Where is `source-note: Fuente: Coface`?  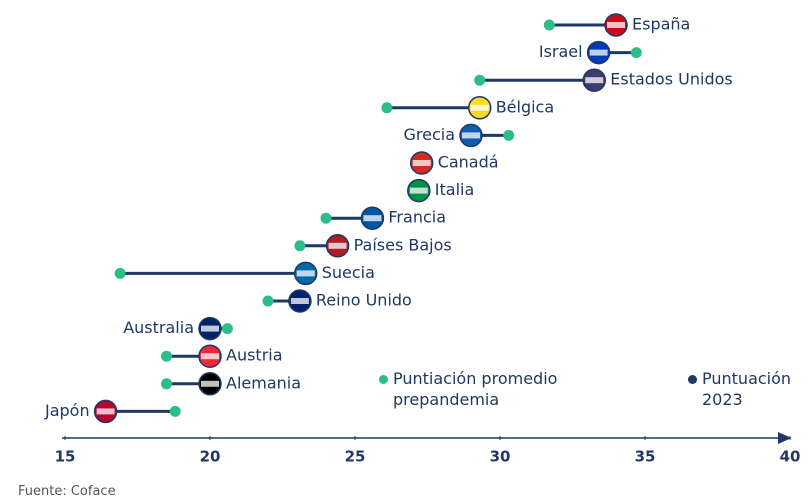 source-note: Fuente: Coface is located at coordinates (67, 491).